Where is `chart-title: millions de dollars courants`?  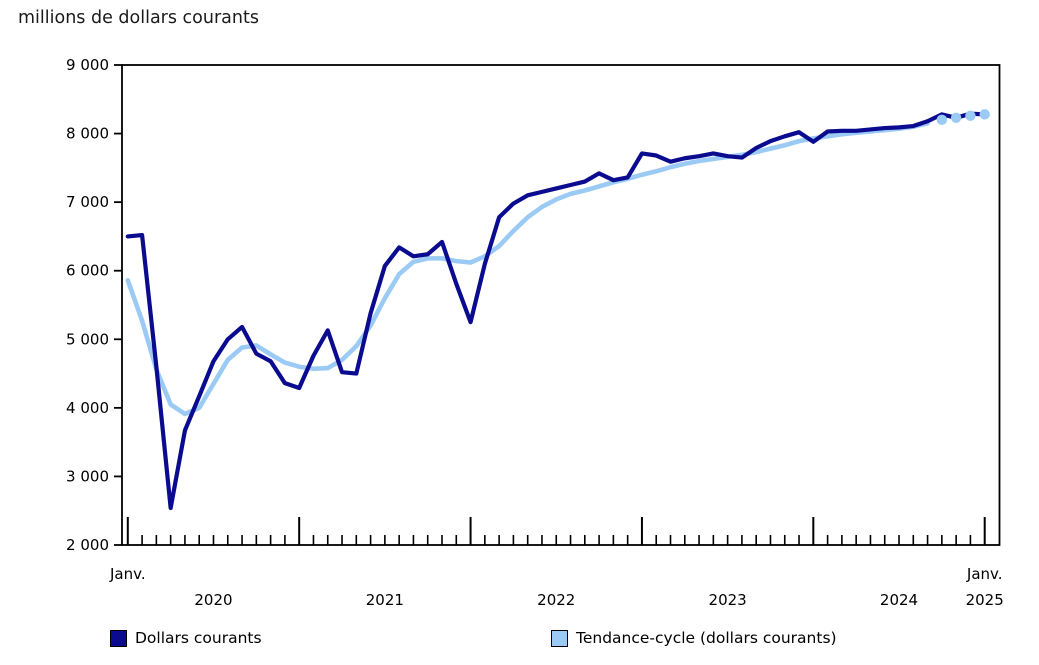
chart-title: millions de dollars courants is located at coordinates (138, 18).